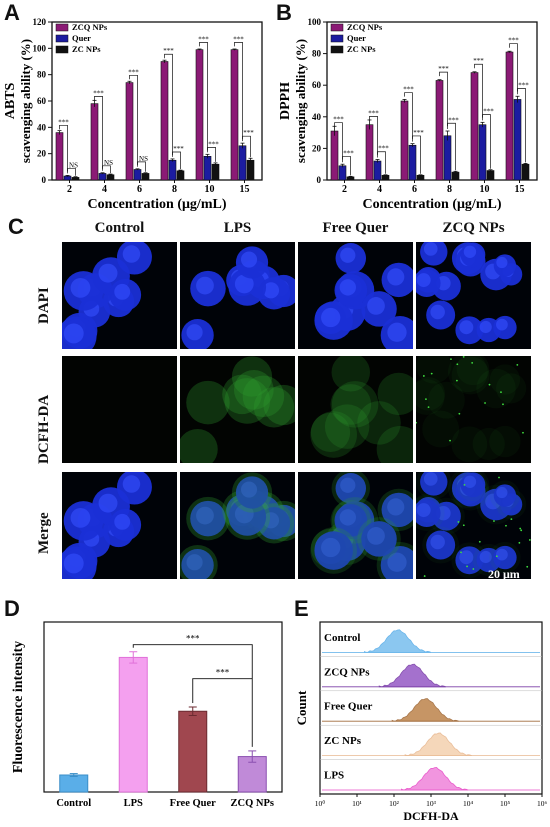 This screenshot has height=827, width=550. What do you see at coordinates (317, 148) in the screenshot?
I see `chart-b-ytick-label: 20` at bounding box center [317, 148].